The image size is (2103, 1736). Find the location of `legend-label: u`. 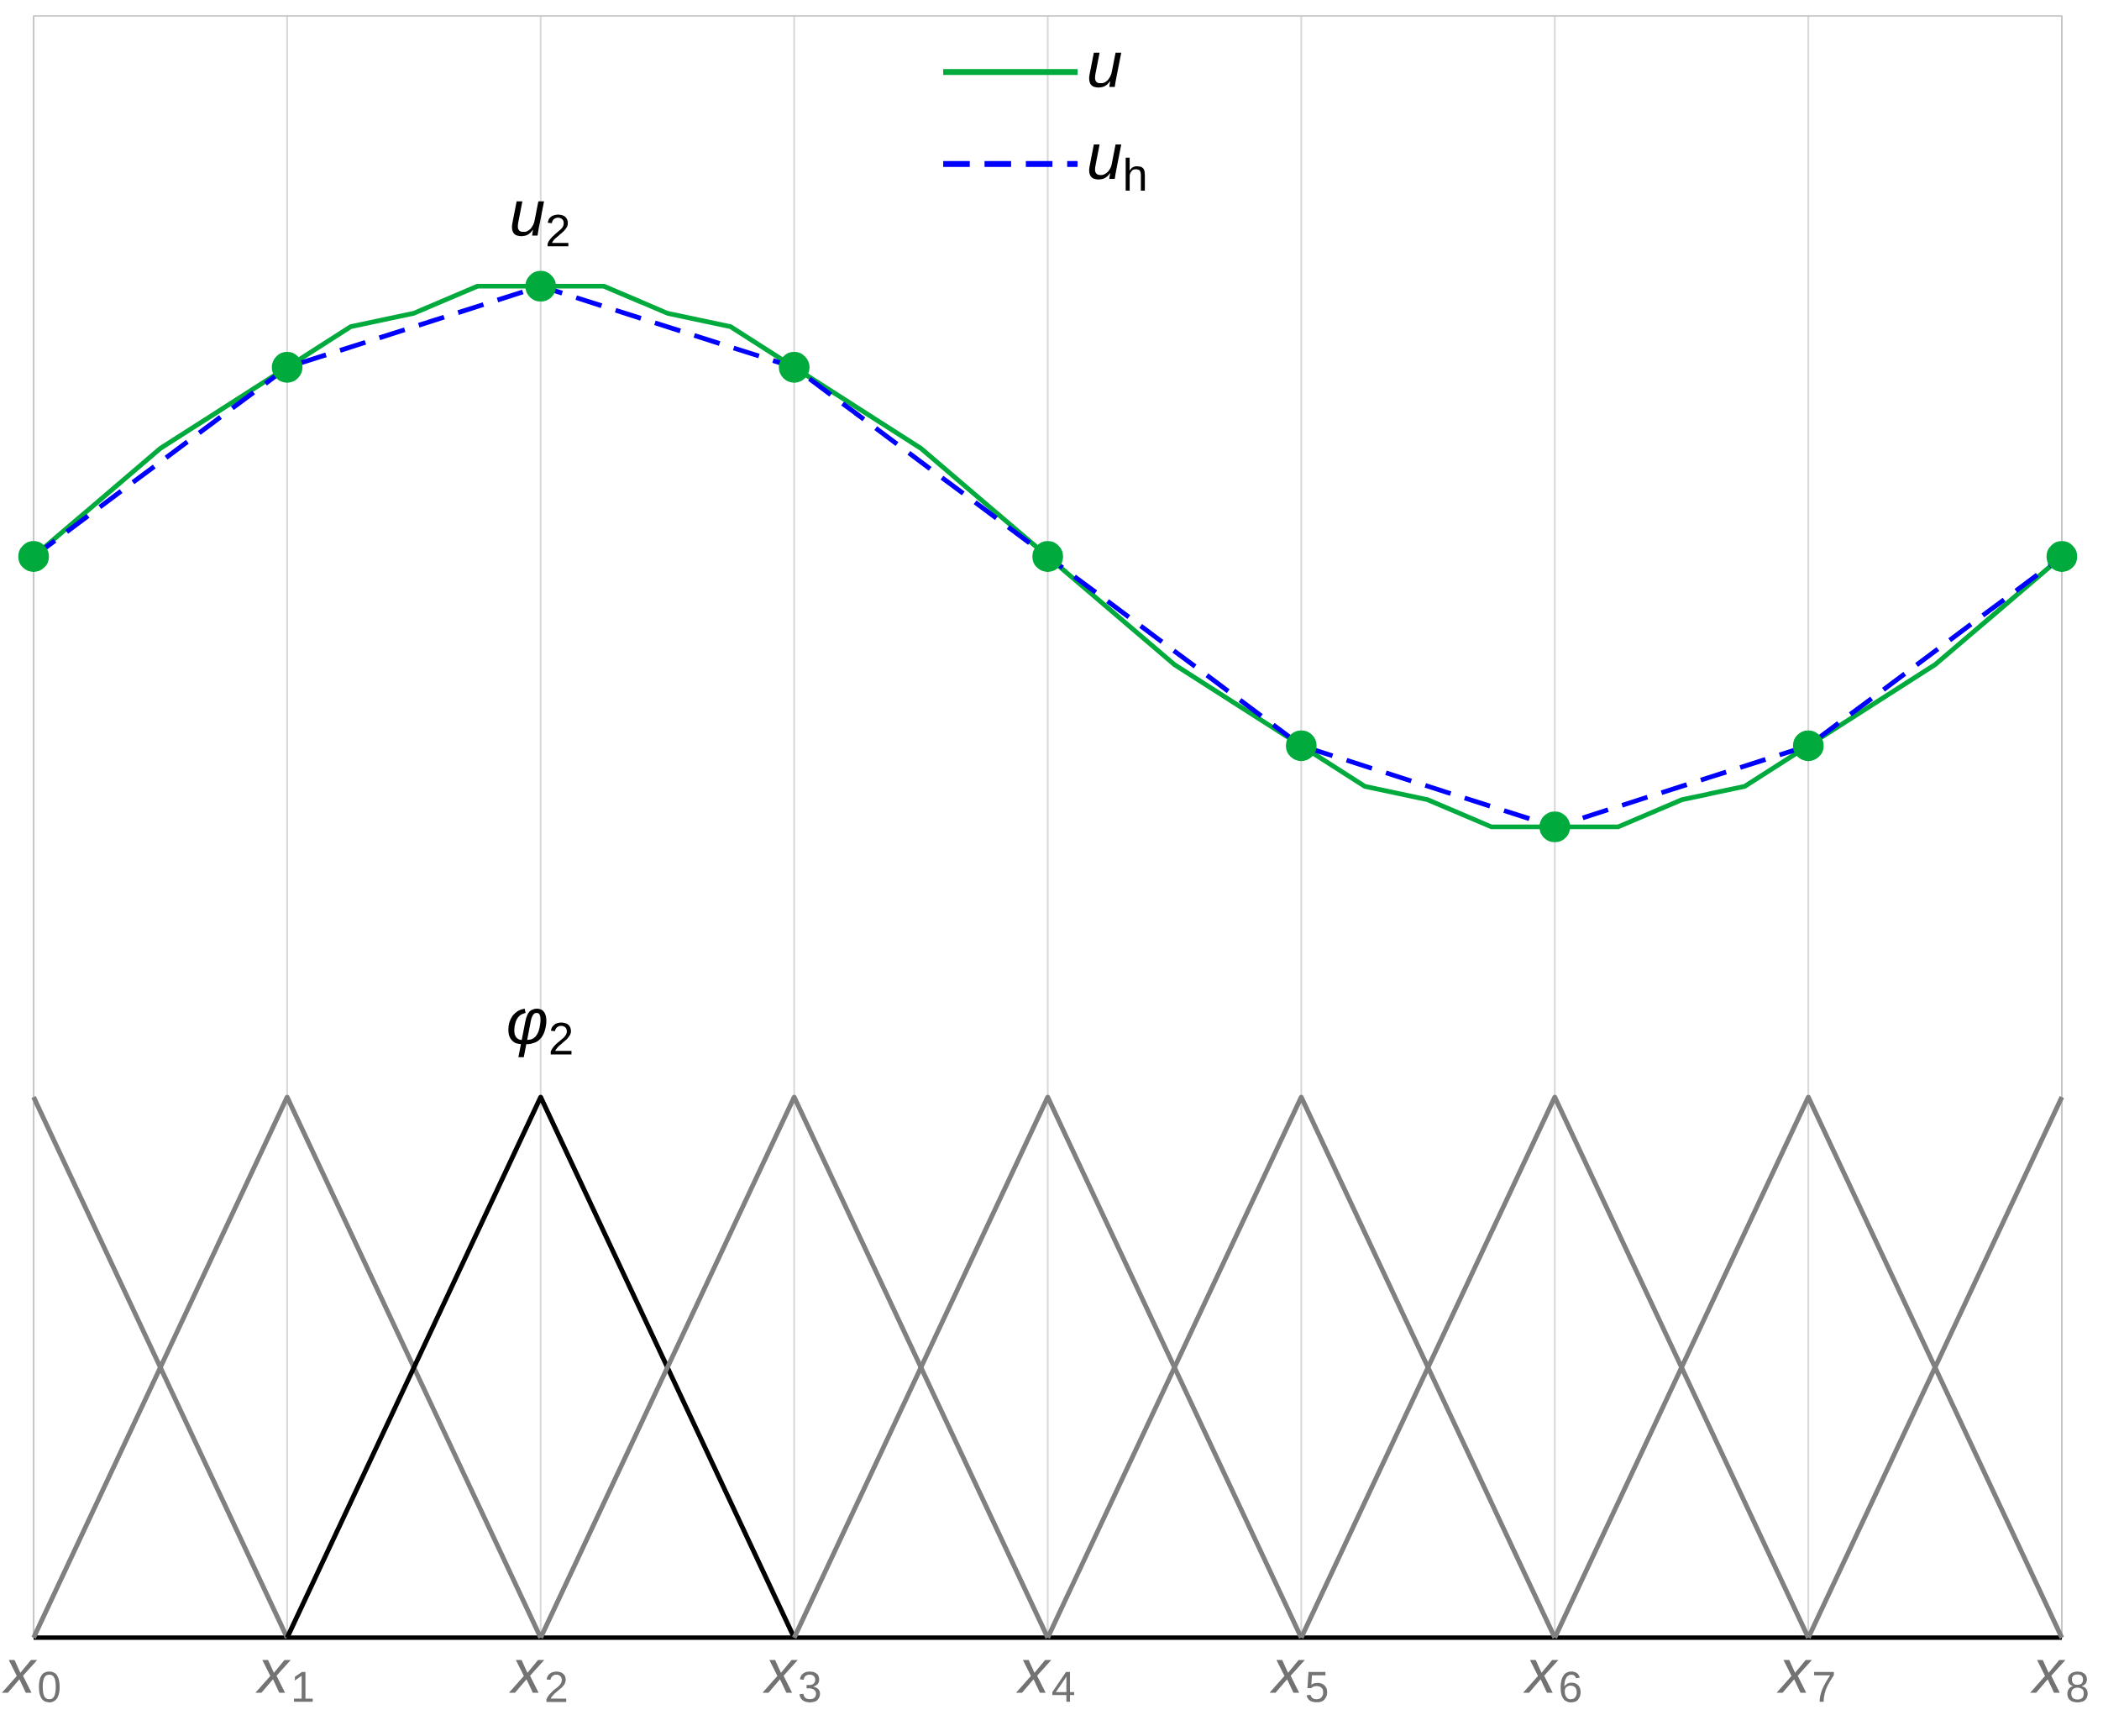

legend-label: u is located at coordinates (1105, 70).